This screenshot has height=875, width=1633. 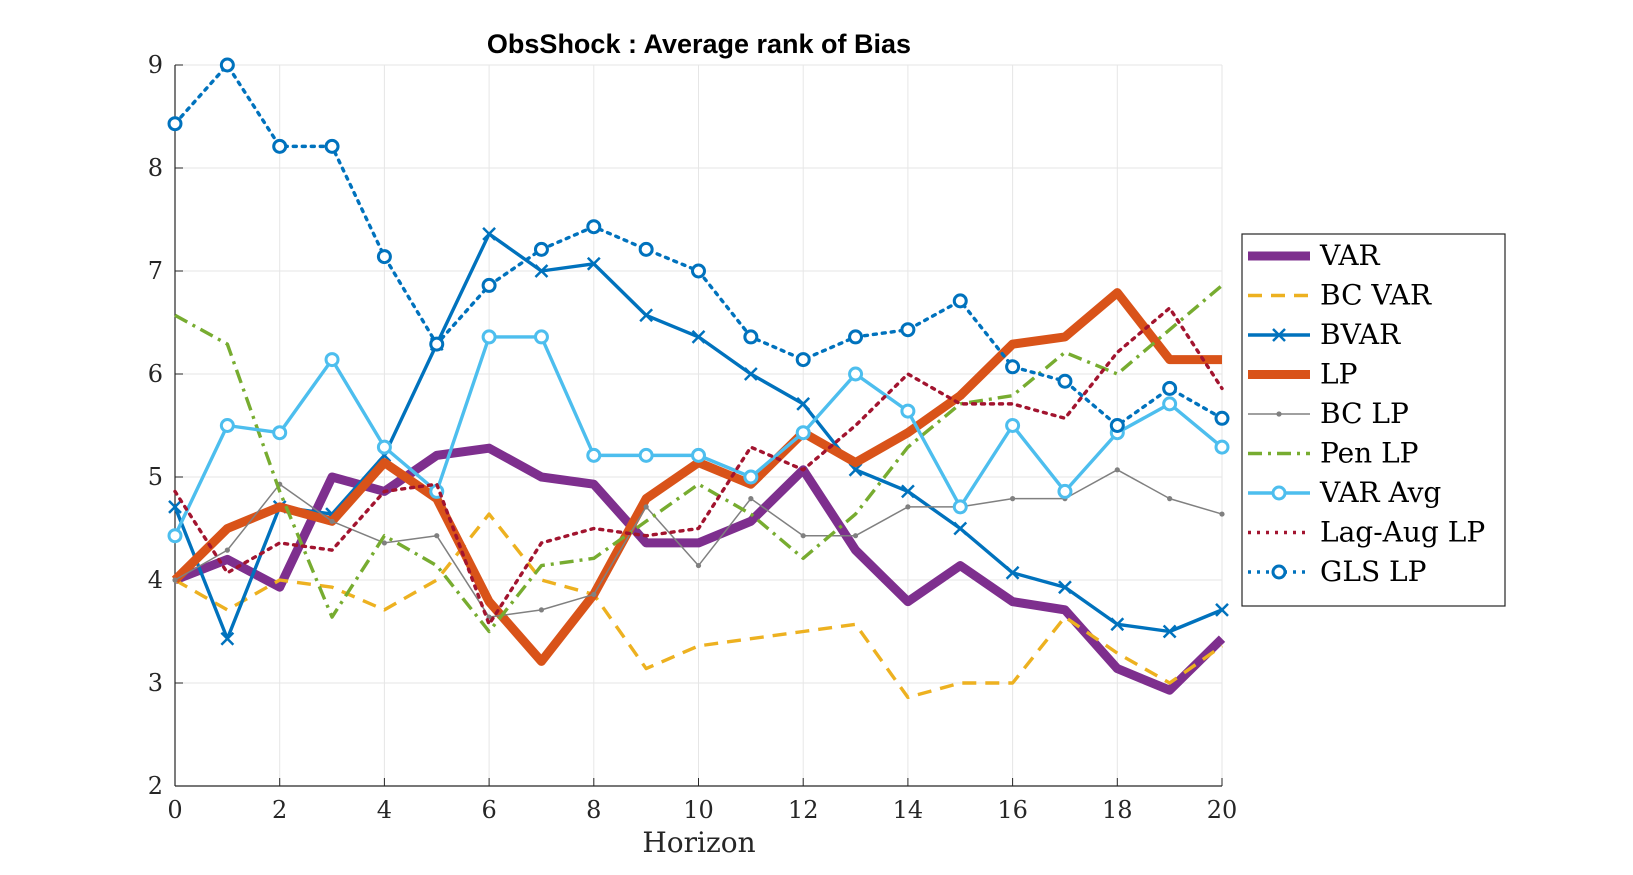 What do you see at coordinates (1366, 532) in the screenshot?
I see `legend-entry: Lag-Aug LP` at bounding box center [1366, 532].